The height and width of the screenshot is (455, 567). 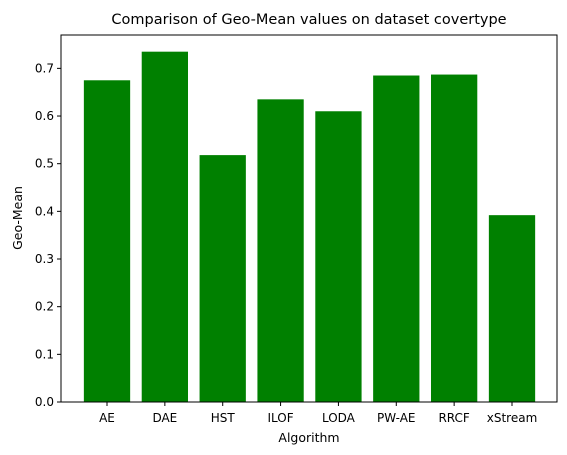 I want to click on x-tick-label: RRCF, so click(x=453, y=418).